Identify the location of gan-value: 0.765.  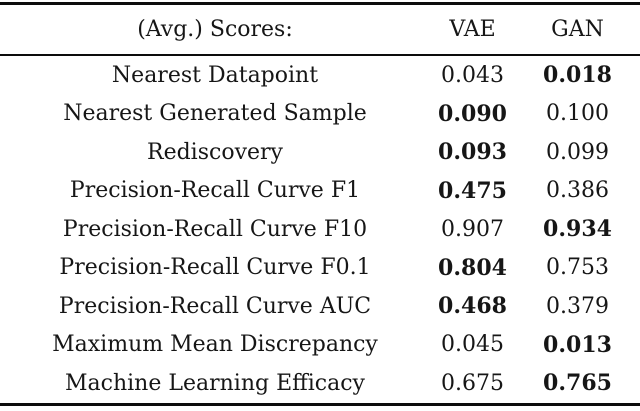
(577, 383).